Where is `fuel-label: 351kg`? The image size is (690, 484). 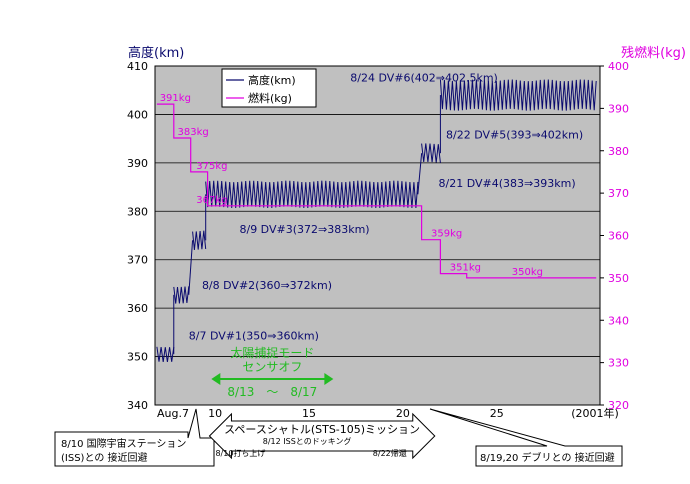
fuel-label: 351kg is located at coordinates (465, 268).